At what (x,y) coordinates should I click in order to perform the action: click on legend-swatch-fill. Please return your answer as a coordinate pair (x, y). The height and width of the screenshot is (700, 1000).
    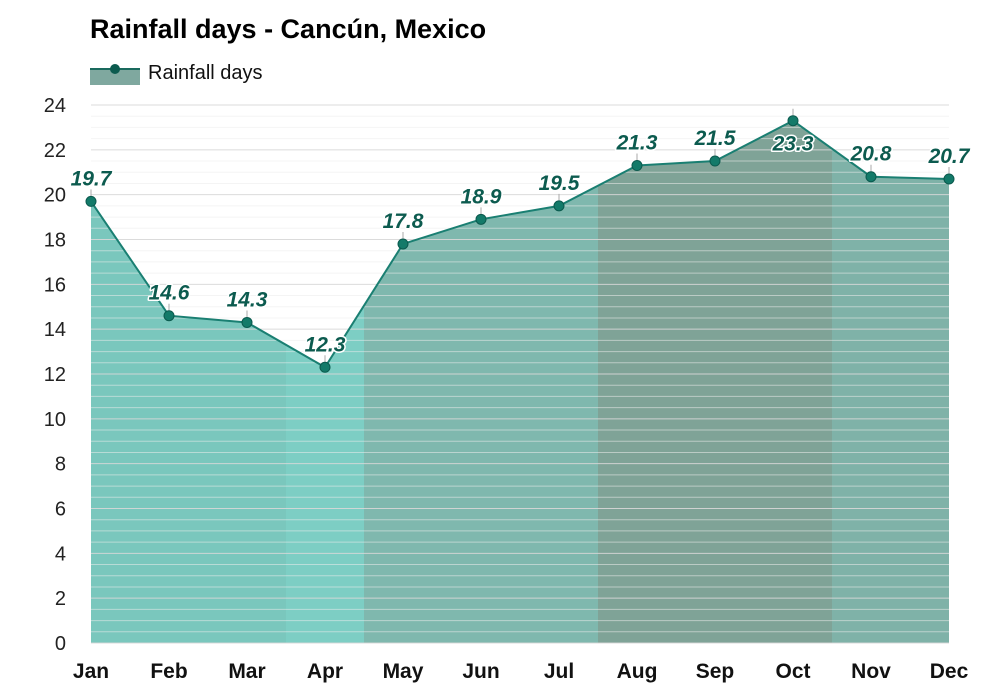
    Looking at the image, I should click on (115, 76).